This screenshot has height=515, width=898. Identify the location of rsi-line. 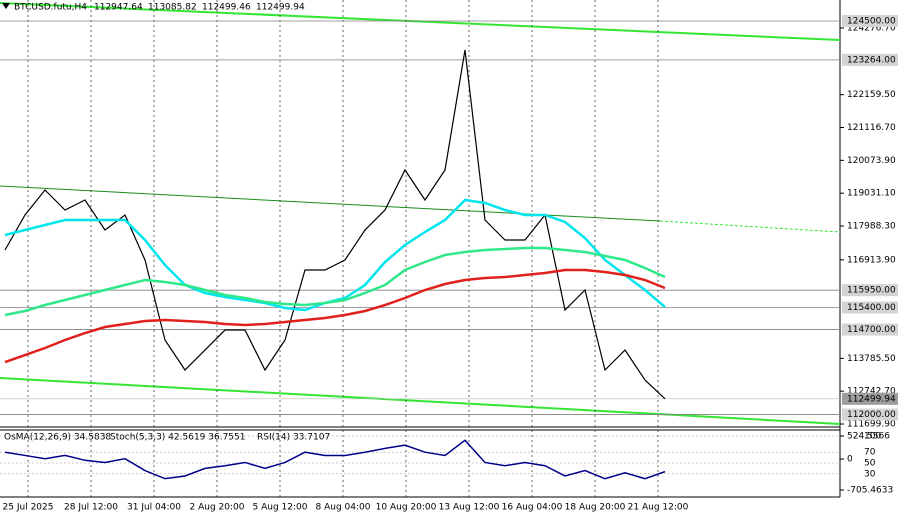
(335, 459).